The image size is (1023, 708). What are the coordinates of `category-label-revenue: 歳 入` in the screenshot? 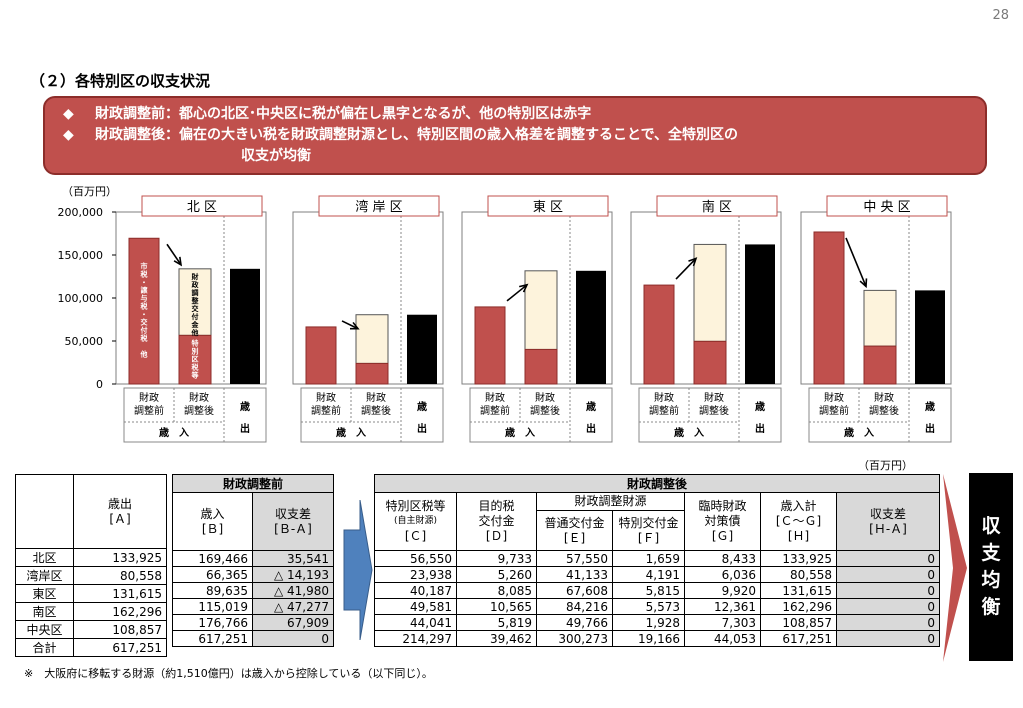 It's located at (689, 432).